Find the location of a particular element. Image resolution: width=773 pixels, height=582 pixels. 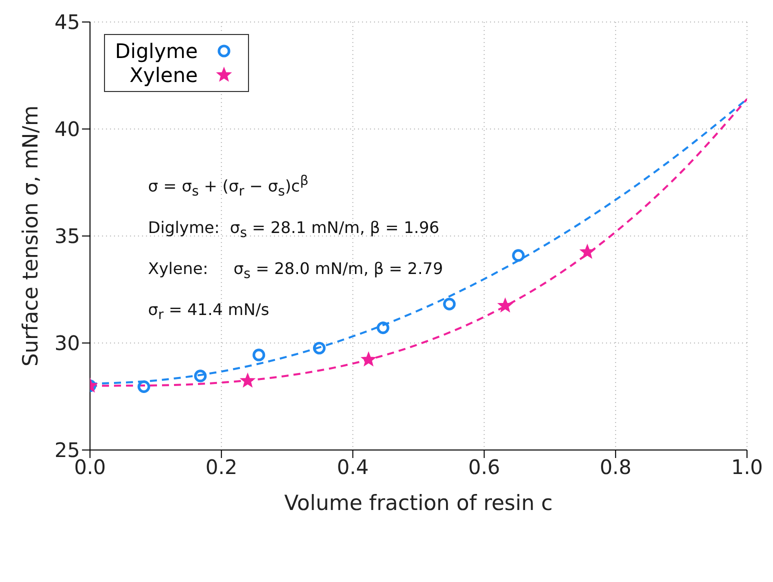

annotation: σ$_{r}$ = 41.4 mN/s is located at coordinates (209, 312).